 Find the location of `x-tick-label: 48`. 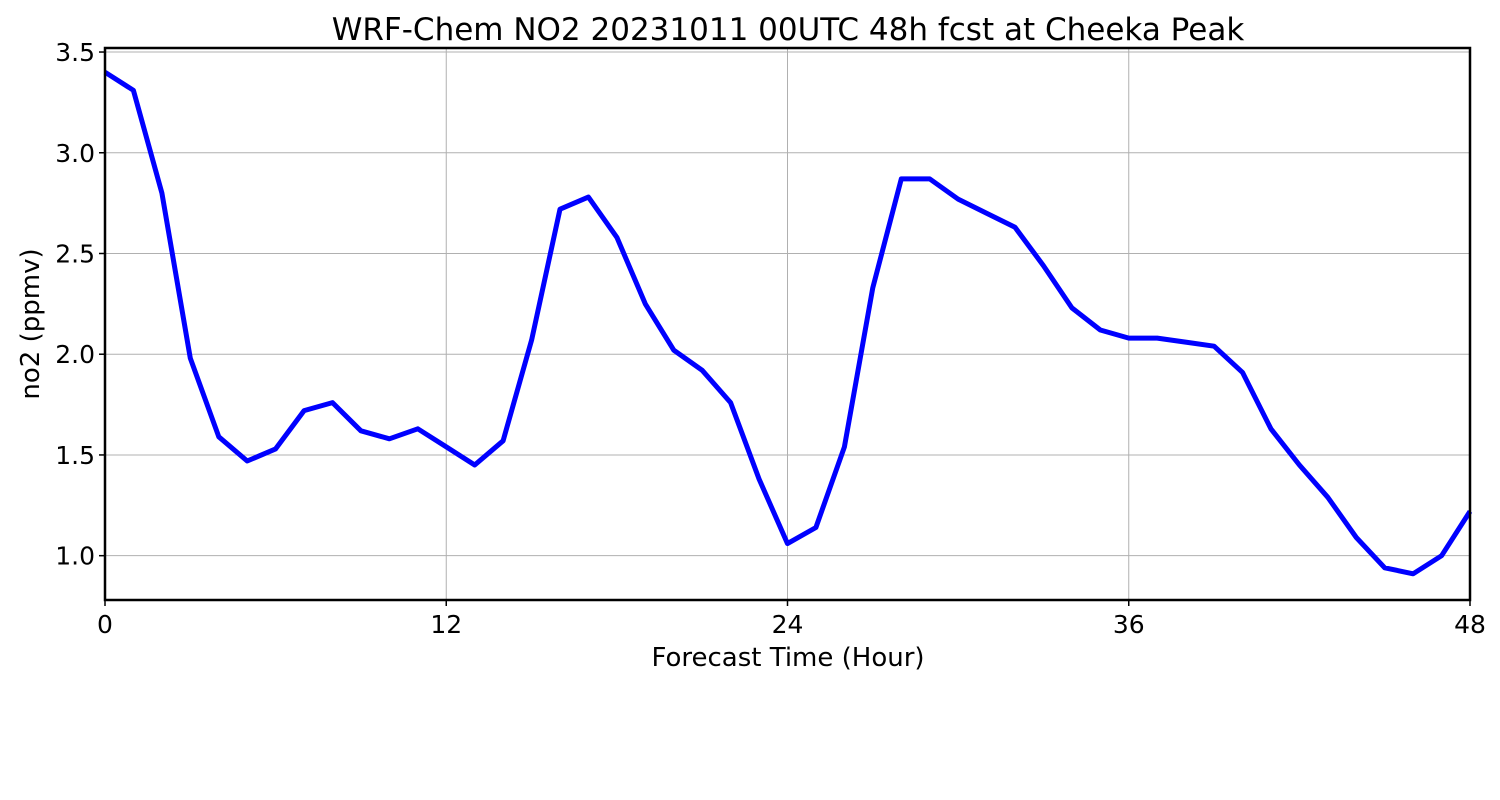

x-tick-label: 48 is located at coordinates (1470, 624).